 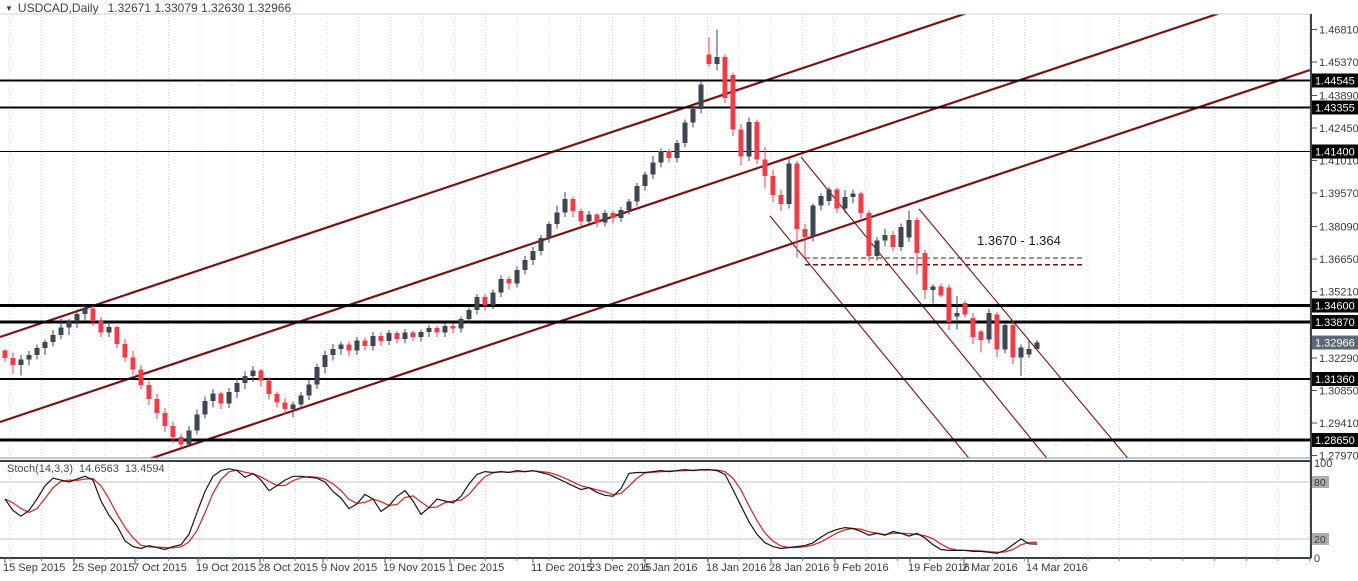 I want to click on y-axis-level-tag-label: 1.43355, so click(x=1335, y=108).